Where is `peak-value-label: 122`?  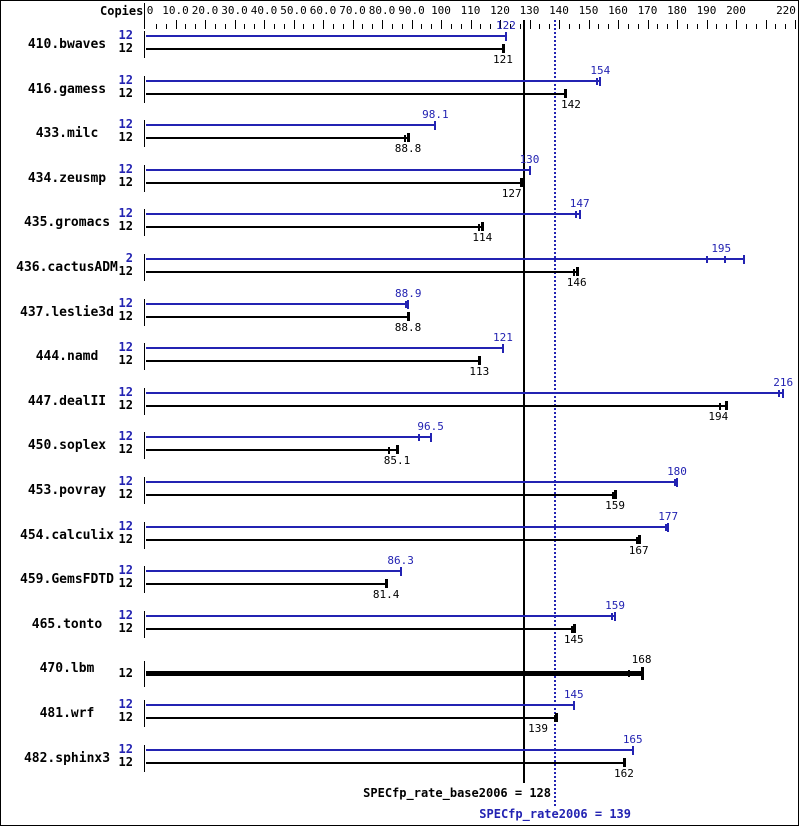 peak-value-label: 122 is located at coordinates (505, 25).